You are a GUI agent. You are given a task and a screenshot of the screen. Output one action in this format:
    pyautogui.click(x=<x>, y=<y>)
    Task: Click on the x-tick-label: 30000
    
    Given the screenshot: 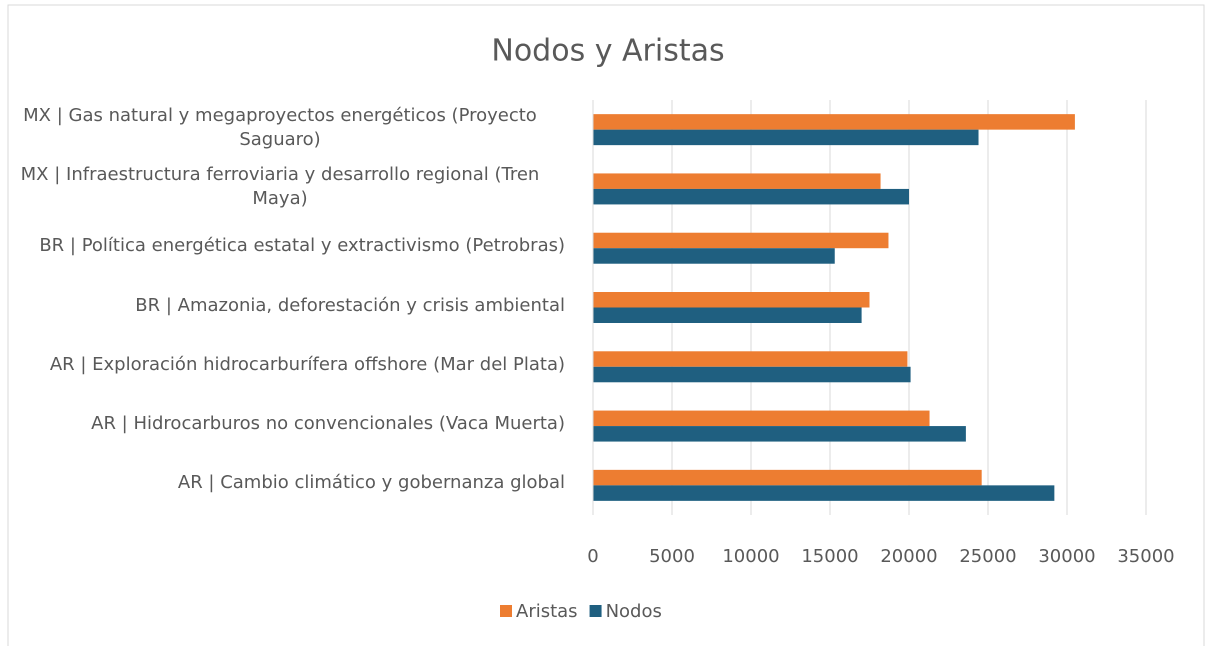 What is the action you would take?
    pyautogui.click(x=1066, y=556)
    